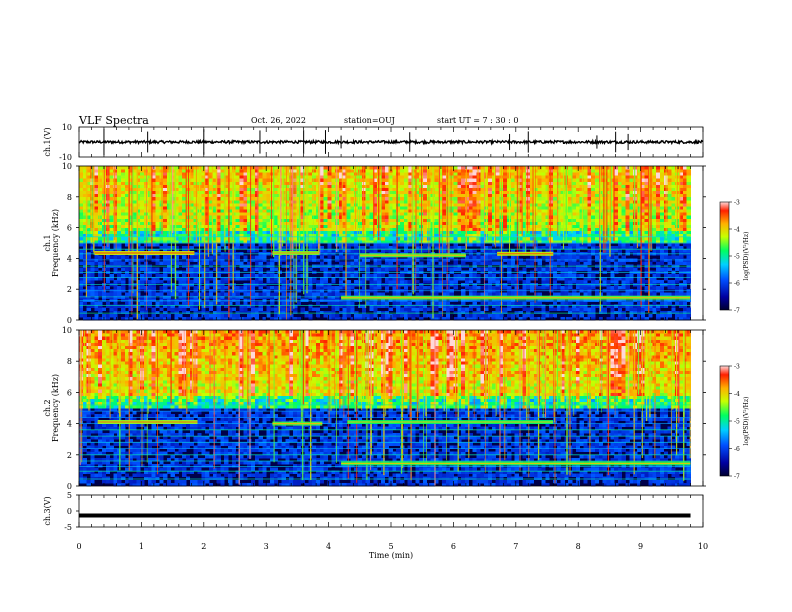  Describe the element at coordinates (478, 120) in the screenshot. I see `figure-start-time: start UT = 7 : 30 : 0` at that location.